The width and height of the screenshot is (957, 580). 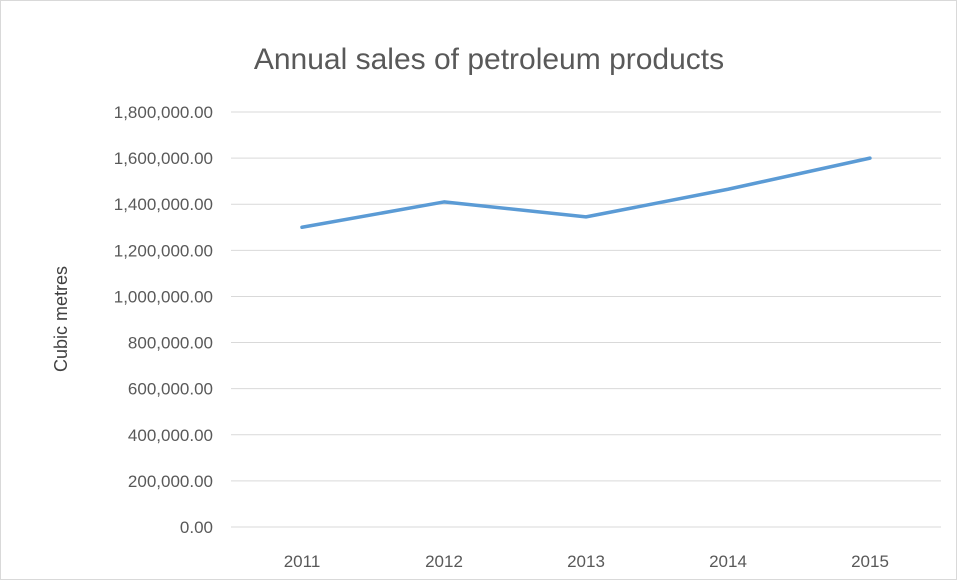 I want to click on y-tick-label: 400,000.00, so click(x=170, y=435).